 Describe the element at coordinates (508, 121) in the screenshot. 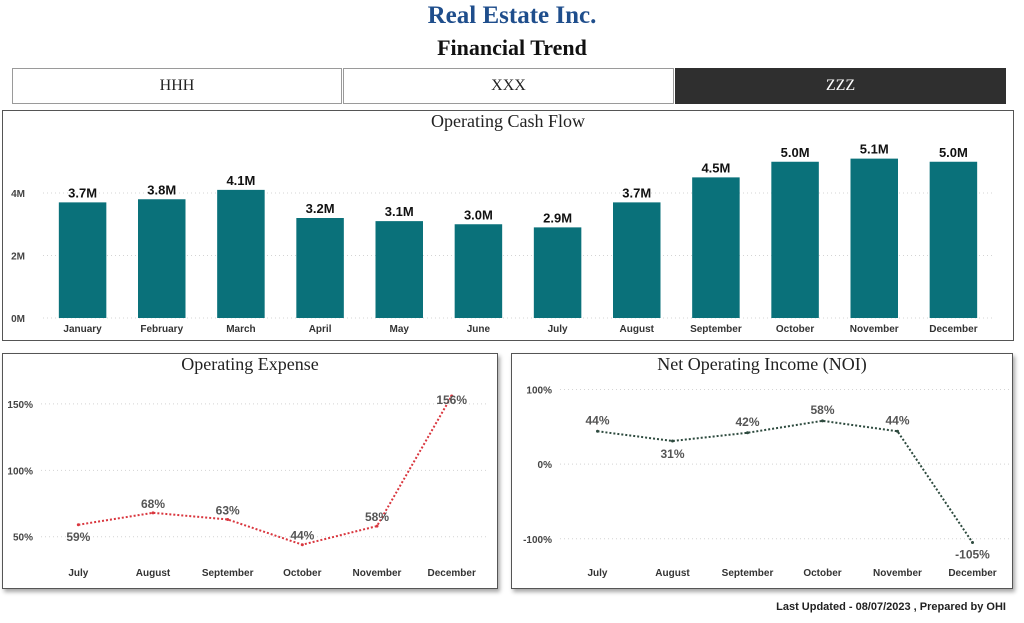

I see `operating-cash-flow-title: Operating Cash Flow` at that location.